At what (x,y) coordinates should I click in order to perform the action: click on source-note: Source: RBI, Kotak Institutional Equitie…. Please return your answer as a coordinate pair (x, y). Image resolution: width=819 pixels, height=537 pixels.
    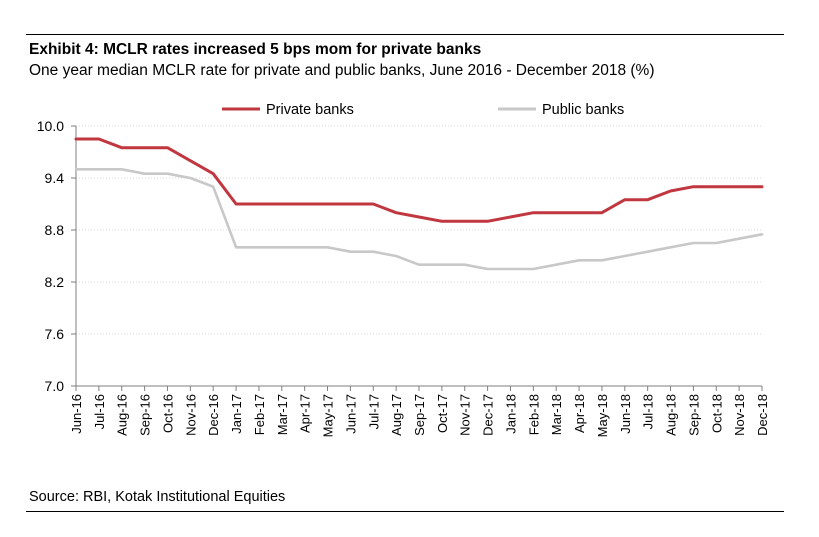
    Looking at the image, I should click on (157, 497).